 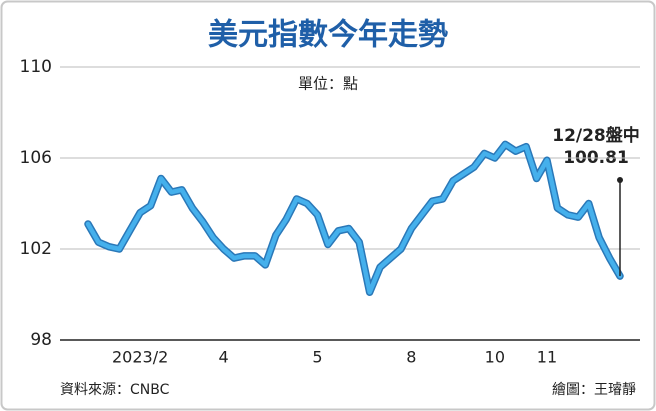 What do you see at coordinates (36, 67) in the screenshot?
I see `y-tick-label: 110` at bounding box center [36, 67].